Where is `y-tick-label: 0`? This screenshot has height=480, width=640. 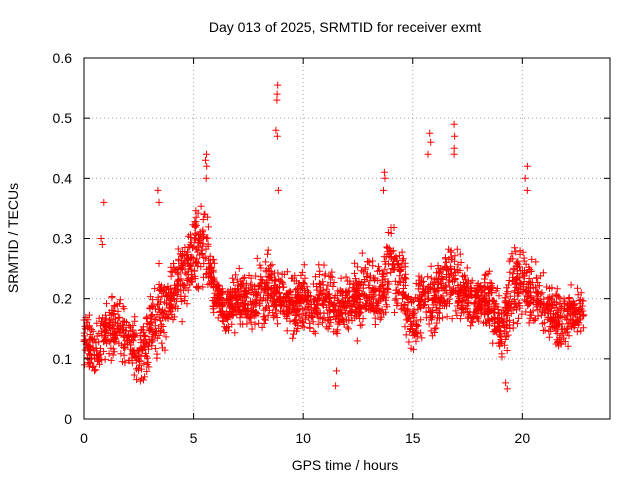
y-tick-label: 0 is located at coordinates (68, 419).